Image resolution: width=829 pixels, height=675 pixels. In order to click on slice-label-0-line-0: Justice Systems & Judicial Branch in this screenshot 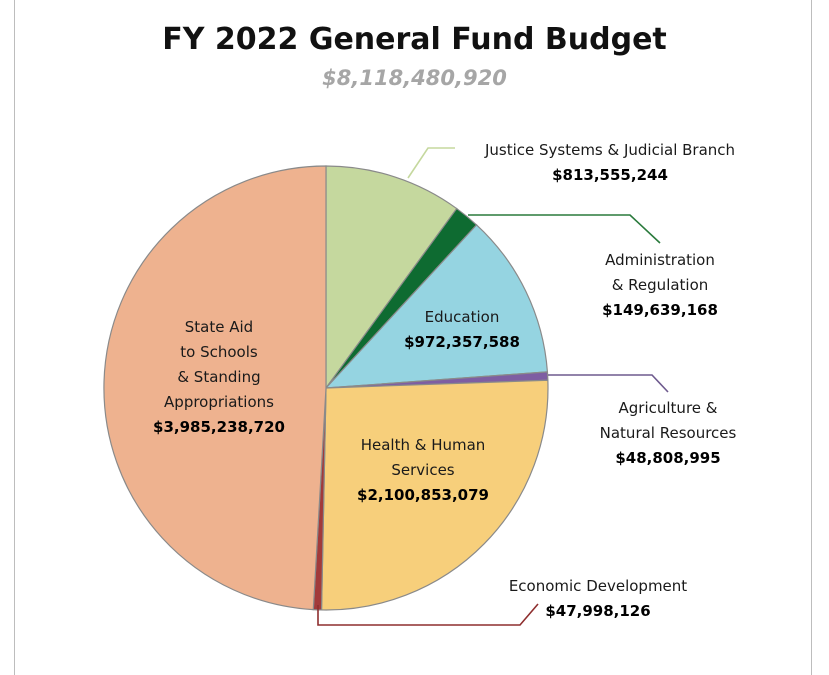, I will do `click(609, 150)`.